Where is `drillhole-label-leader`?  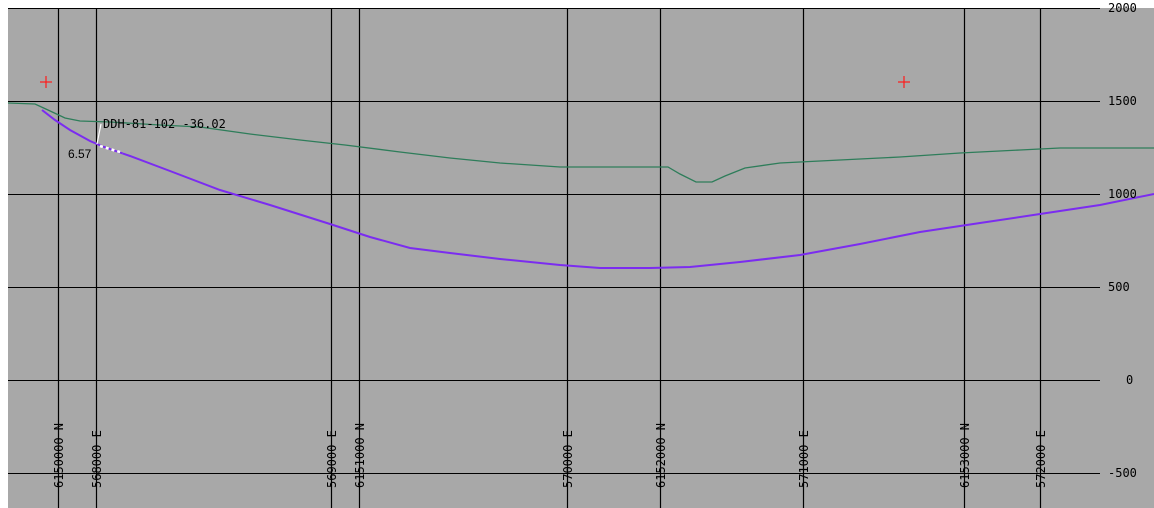
drillhole-label-leader is located at coordinates (99, 134).